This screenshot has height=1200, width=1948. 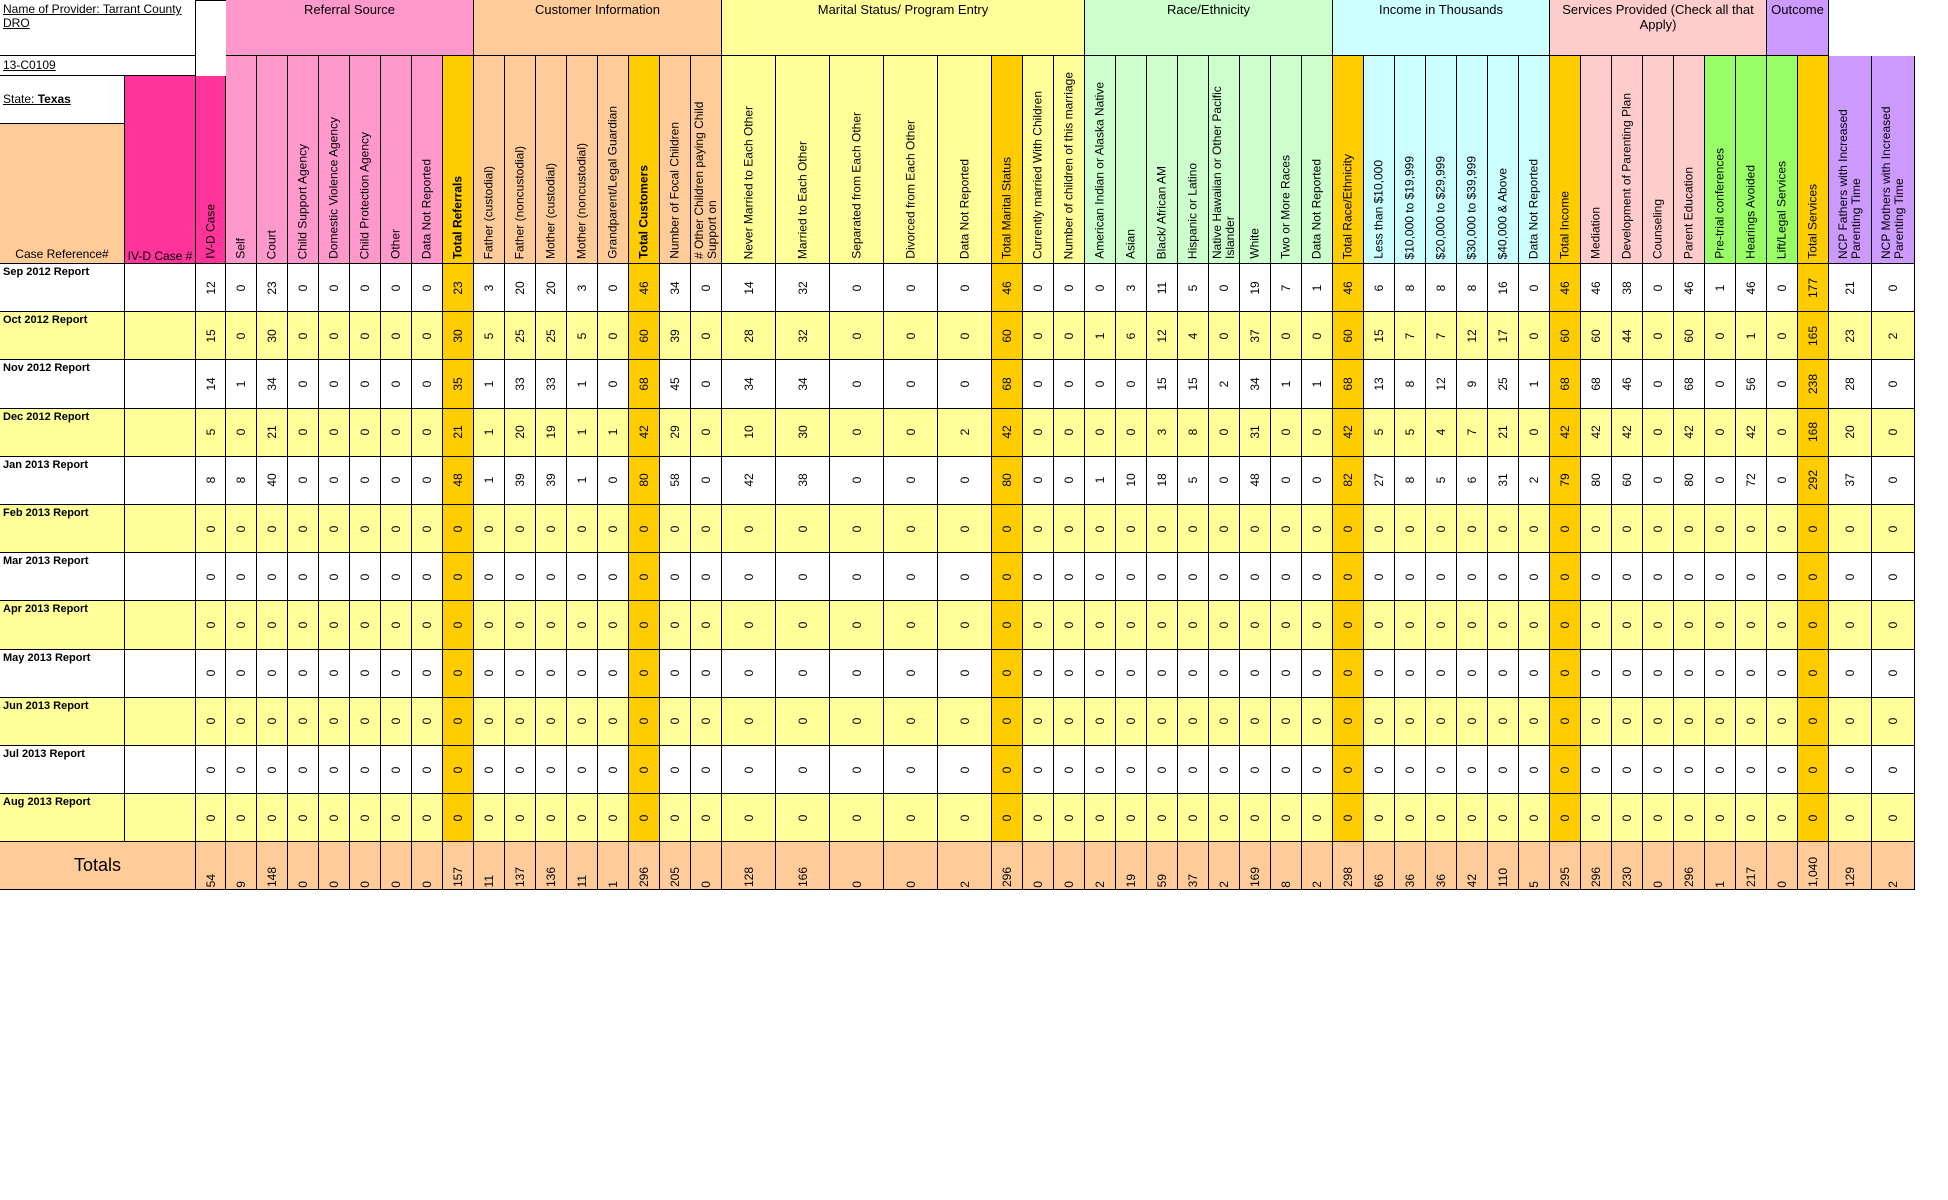 What do you see at coordinates (903, 9) in the screenshot?
I see `group-label: Marital Status/ Program Entry` at bounding box center [903, 9].